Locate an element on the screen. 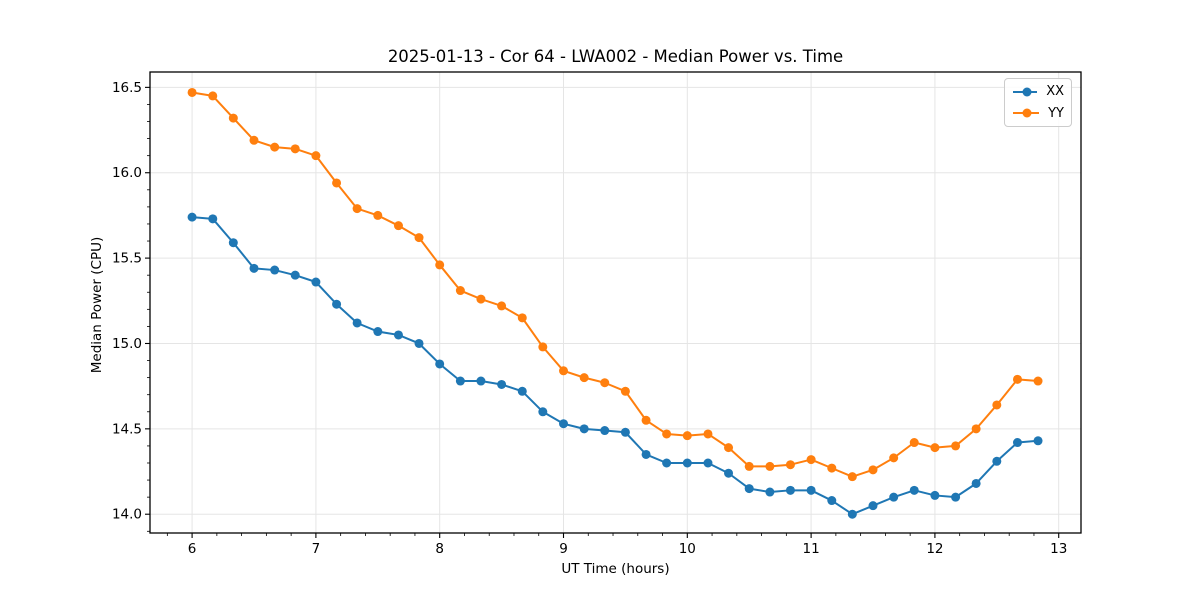 Image resolution: width=1200 pixels, height=600 pixels. y-tick-label: 14.0 is located at coordinates (127, 515).